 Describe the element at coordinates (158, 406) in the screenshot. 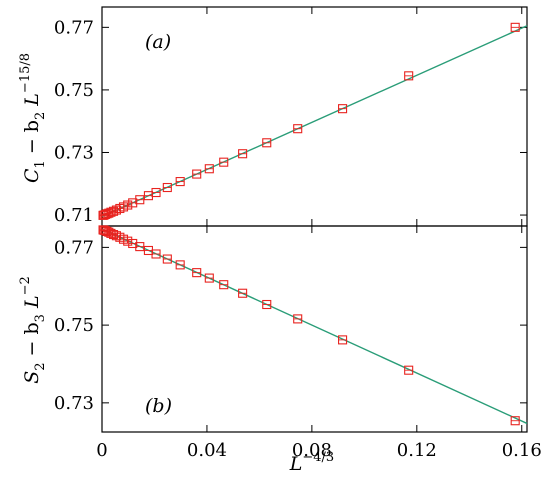

I see `panel-label: (b)` at that location.